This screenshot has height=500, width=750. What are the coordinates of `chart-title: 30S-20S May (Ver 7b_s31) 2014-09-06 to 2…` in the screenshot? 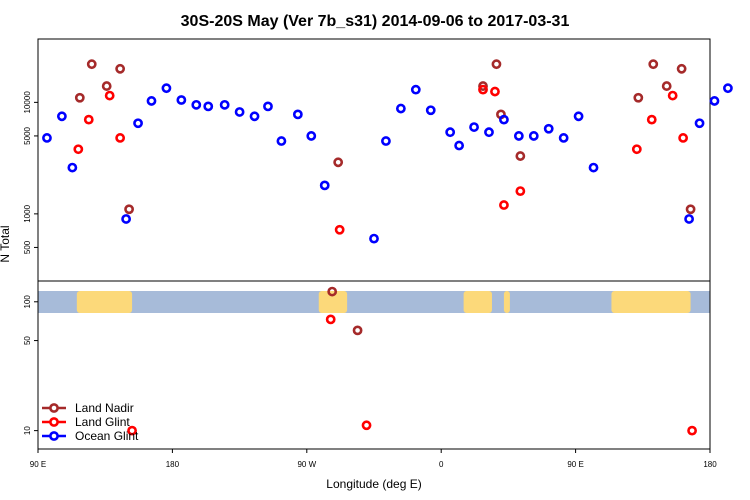 It's located at (375, 21).